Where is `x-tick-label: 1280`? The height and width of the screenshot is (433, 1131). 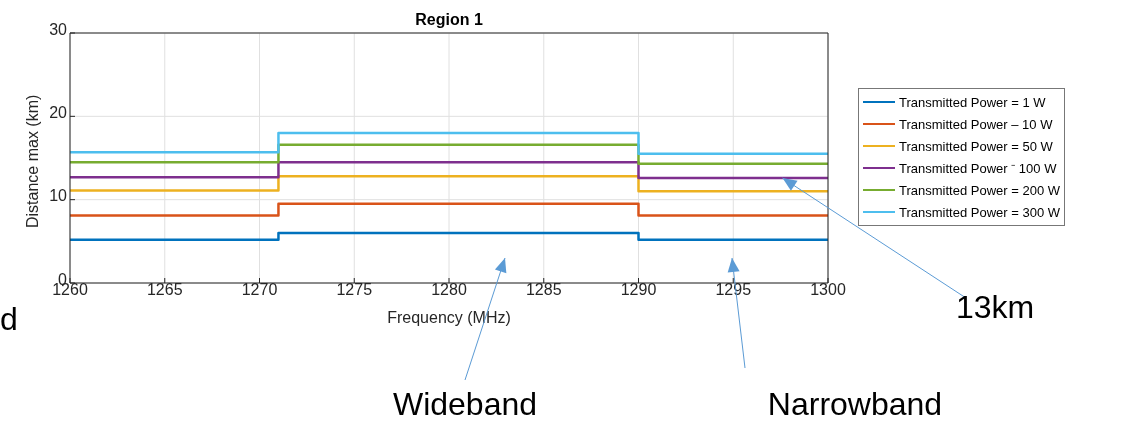 x-tick-label: 1280 is located at coordinates (449, 290).